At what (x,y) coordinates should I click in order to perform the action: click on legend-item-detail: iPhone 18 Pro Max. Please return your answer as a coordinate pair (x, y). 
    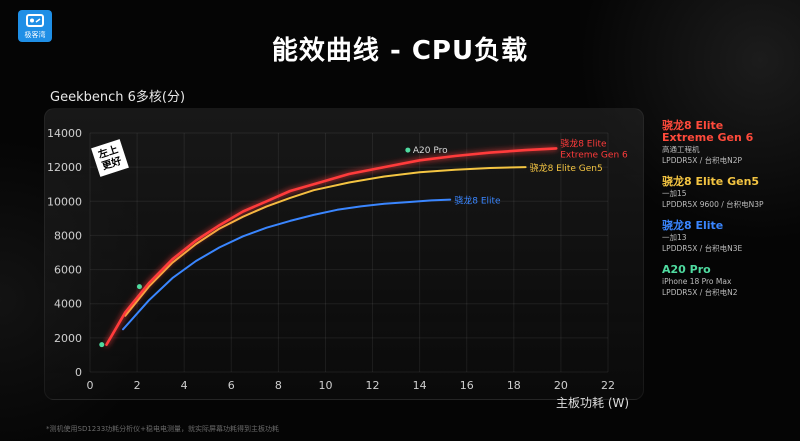
    Looking at the image, I should click on (697, 281).